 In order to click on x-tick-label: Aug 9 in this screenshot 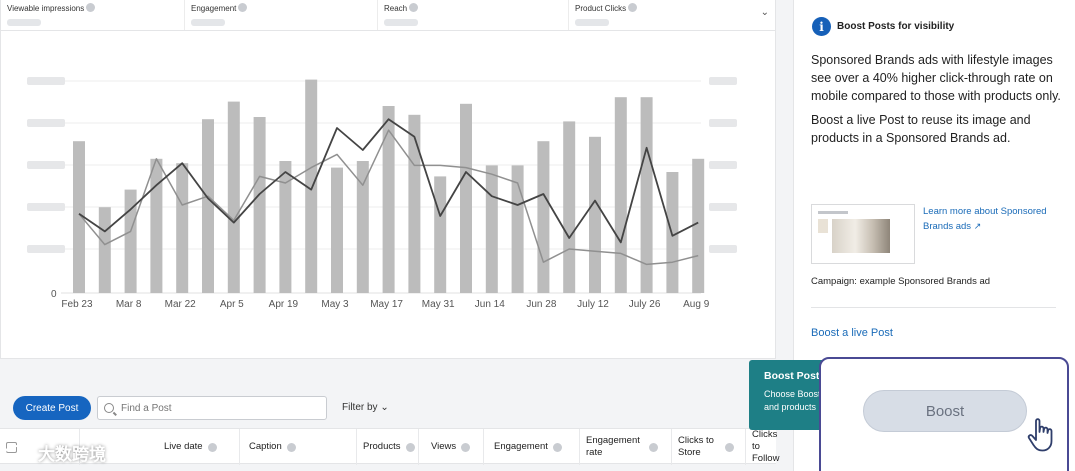, I will do `click(696, 304)`.